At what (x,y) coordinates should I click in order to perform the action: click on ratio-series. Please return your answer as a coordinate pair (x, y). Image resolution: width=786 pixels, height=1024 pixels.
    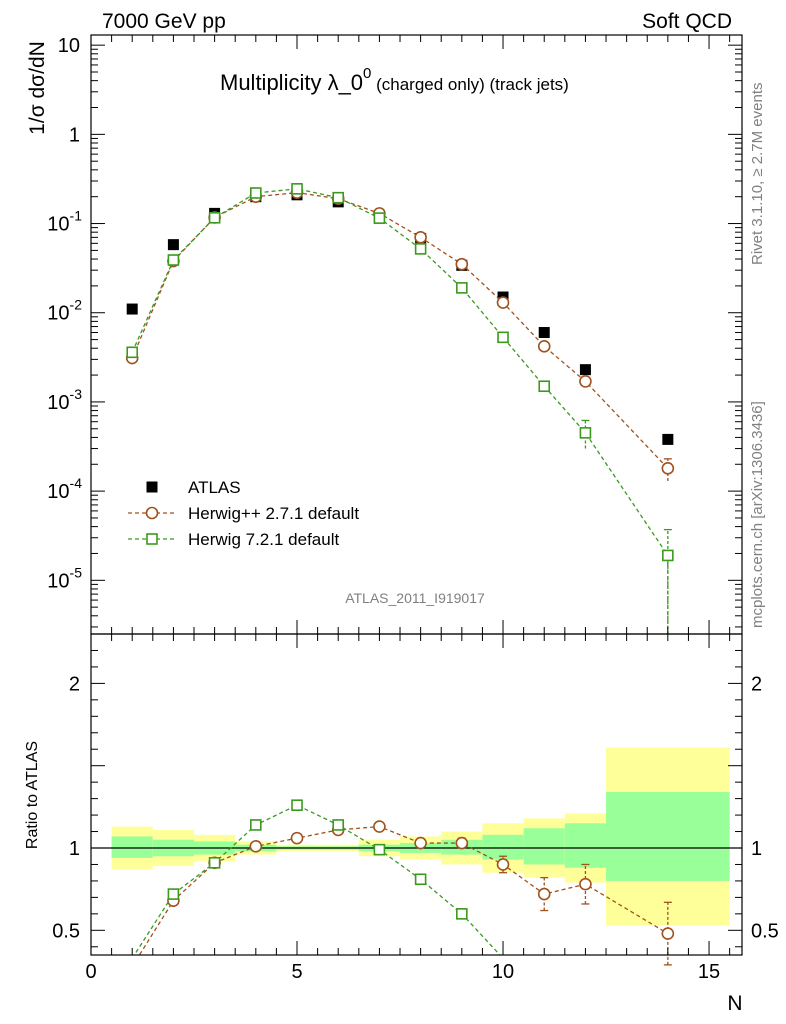
    Looking at the image, I should click on (404, 882).